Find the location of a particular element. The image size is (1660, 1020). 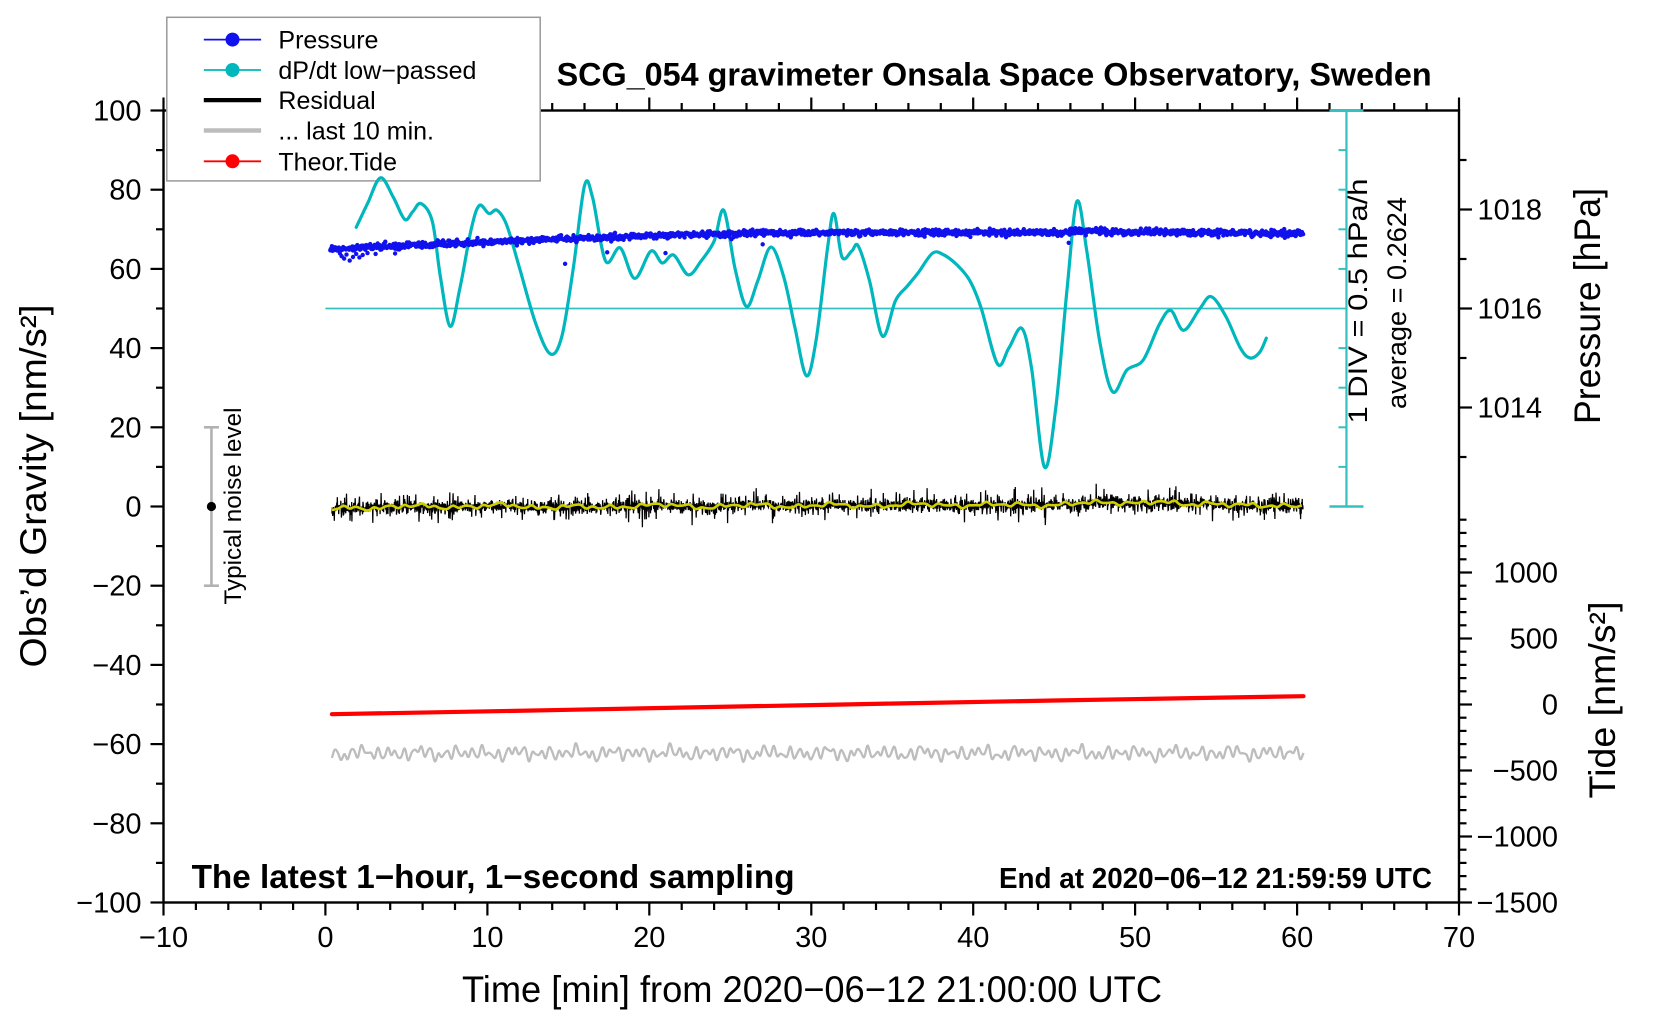

tide-axis-tick-label: −500 is located at coordinates (1525, 772).